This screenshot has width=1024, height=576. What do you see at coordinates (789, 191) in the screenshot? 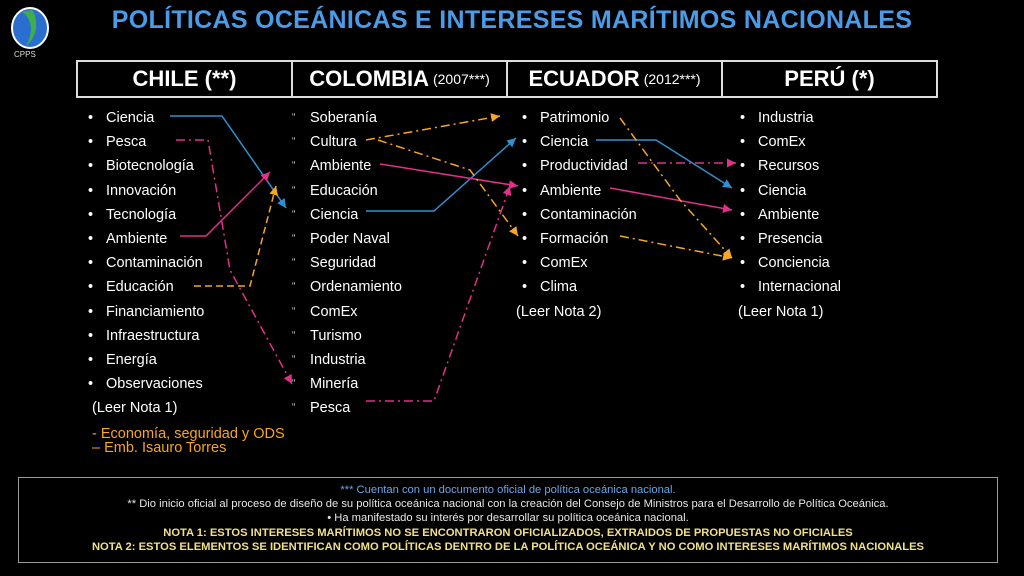
I see `peru-item: Ciencia` at bounding box center [789, 191].